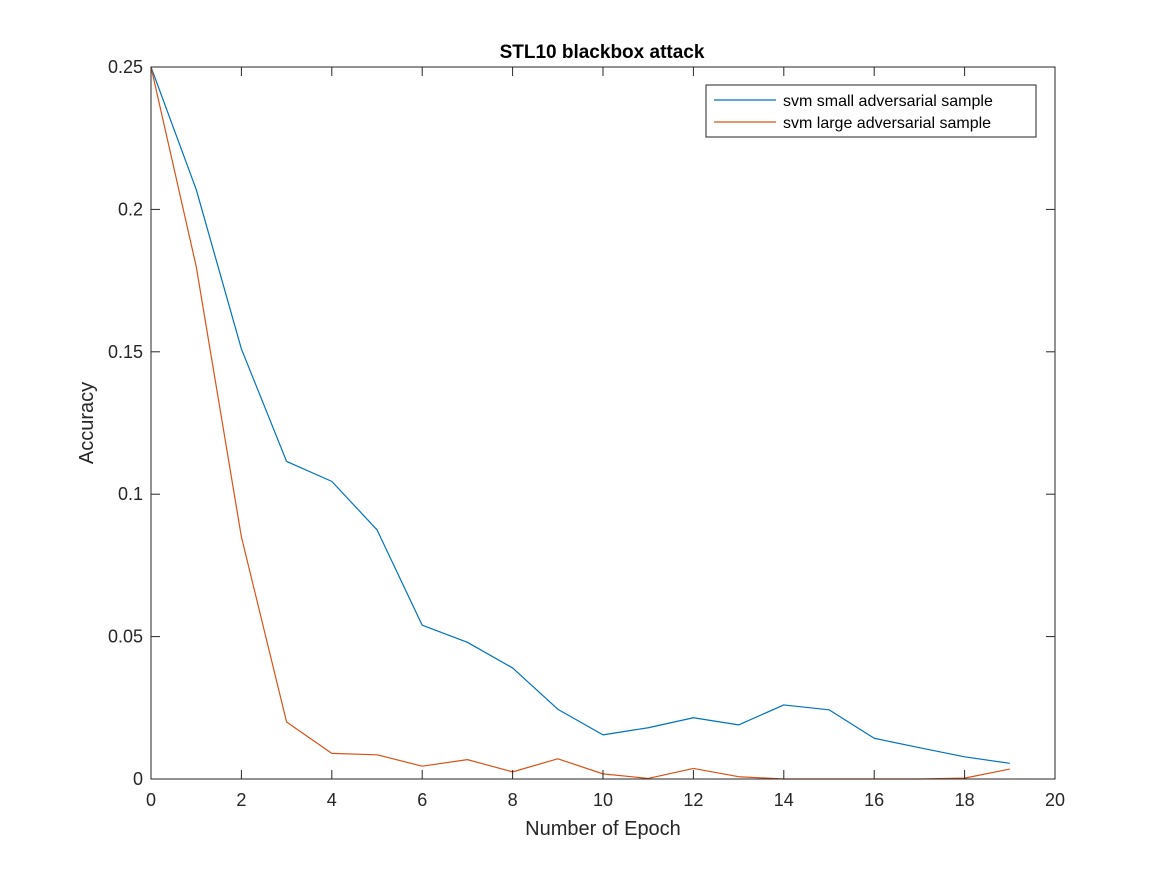  Describe the element at coordinates (241, 800) in the screenshot. I see `x-tick-label: 2` at that location.